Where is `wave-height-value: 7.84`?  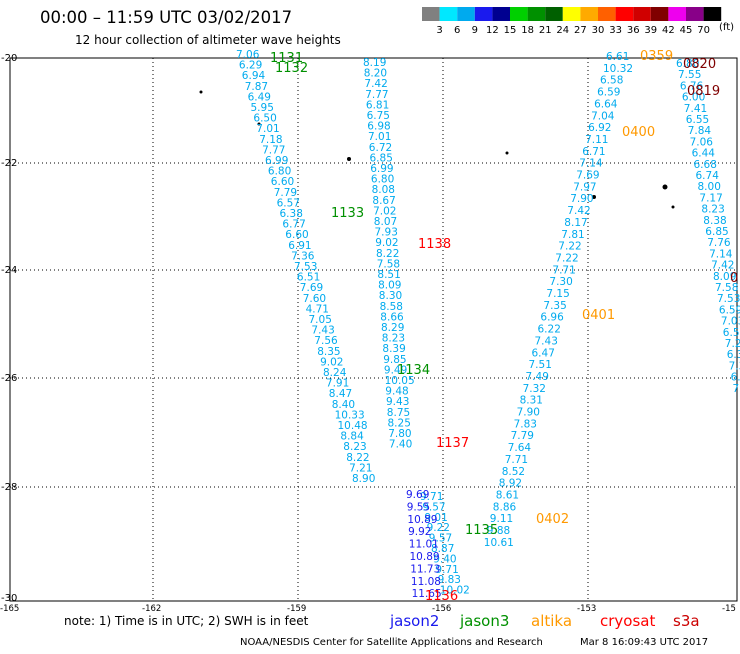 wave-height-value: 7.84 is located at coordinates (700, 131).